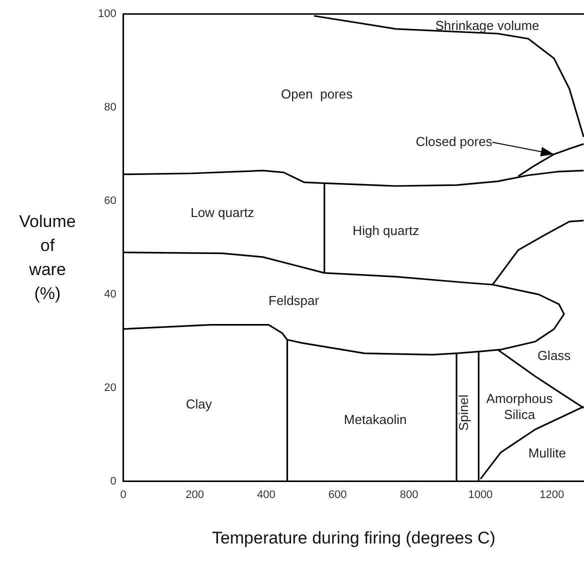 This screenshot has height=561, width=584. I want to click on annotation: Open pores, so click(317, 94).